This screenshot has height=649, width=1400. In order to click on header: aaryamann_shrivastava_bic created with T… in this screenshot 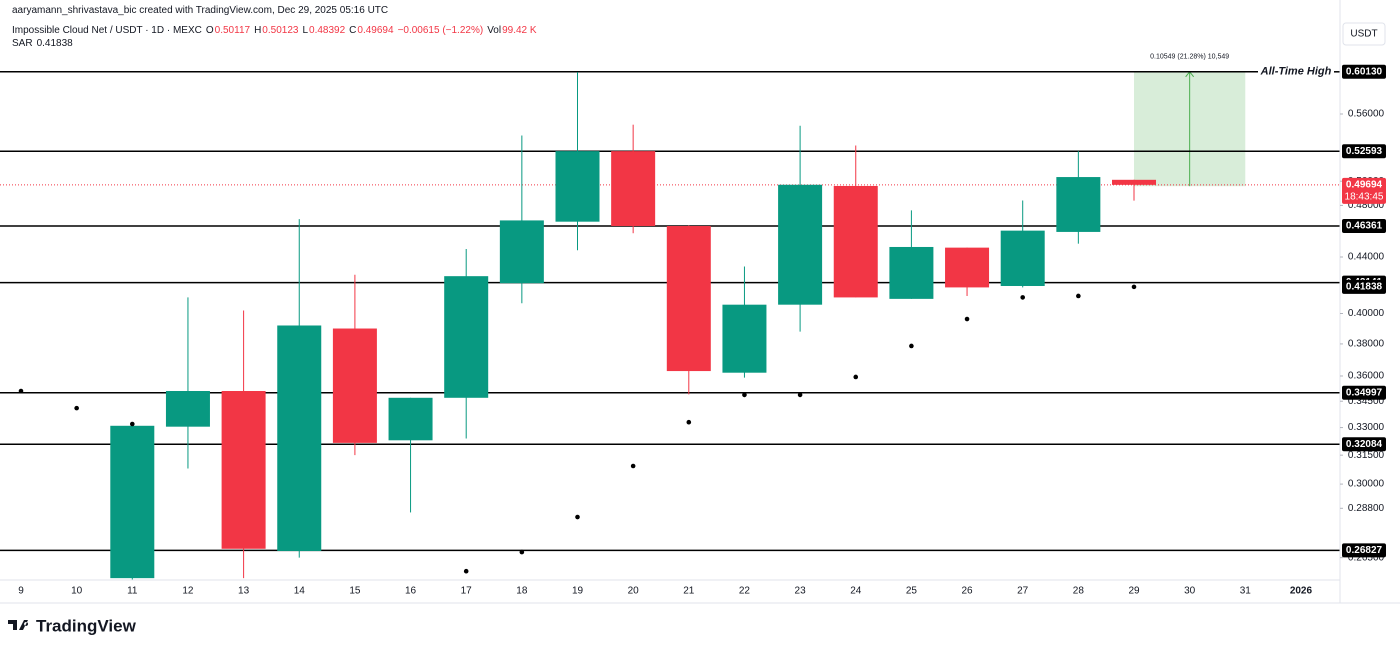, I will do `click(276, 27)`.